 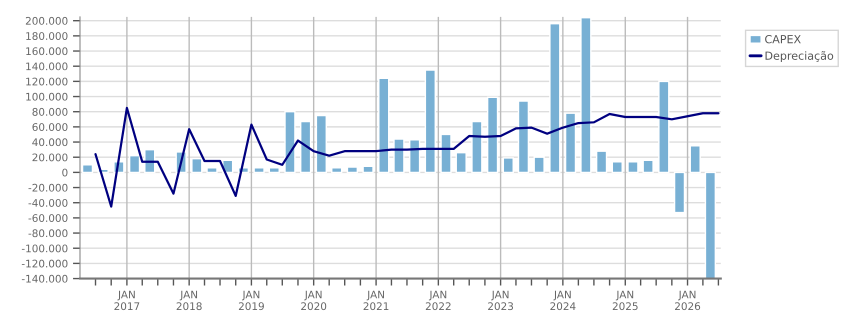 What do you see at coordinates (783, 39) in the screenshot?
I see `legend-label: CAPEX` at bounding box center [783, 39].